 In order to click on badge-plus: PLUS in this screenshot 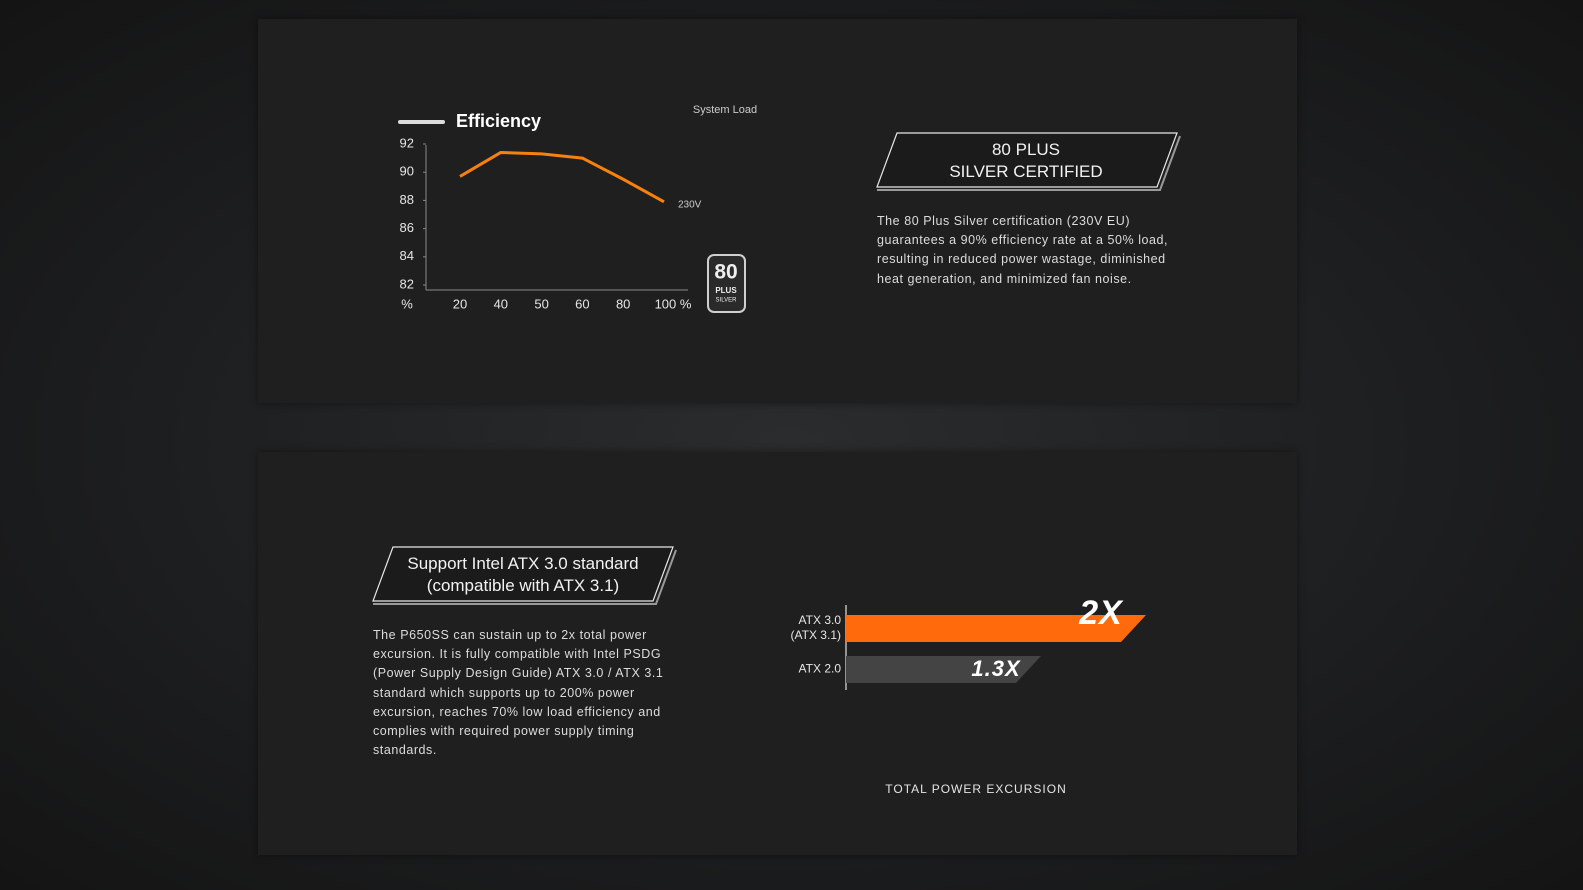, I will do `click(726, 290)`.